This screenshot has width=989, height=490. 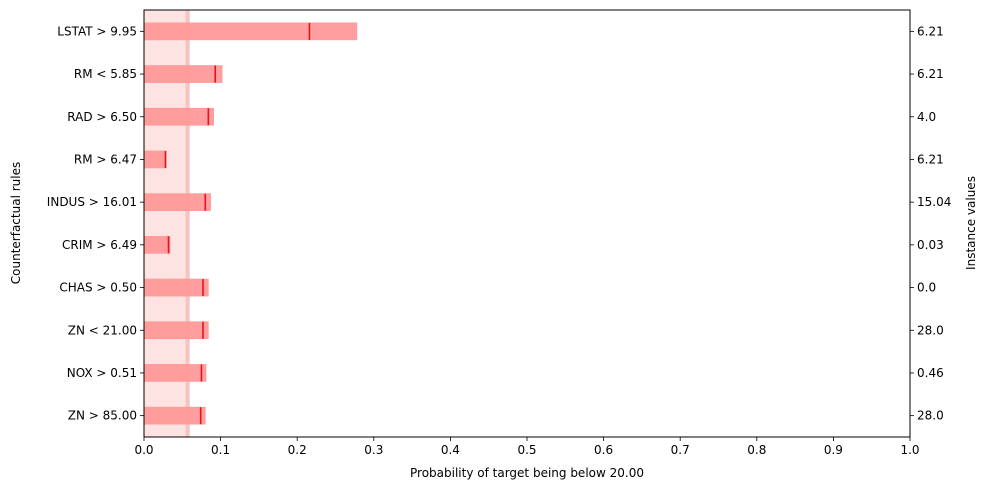 What do you see at coordinates (926, 288) in the screenshot?
I see `instance-value-label: 0.0` at bounding box center [926, 288].